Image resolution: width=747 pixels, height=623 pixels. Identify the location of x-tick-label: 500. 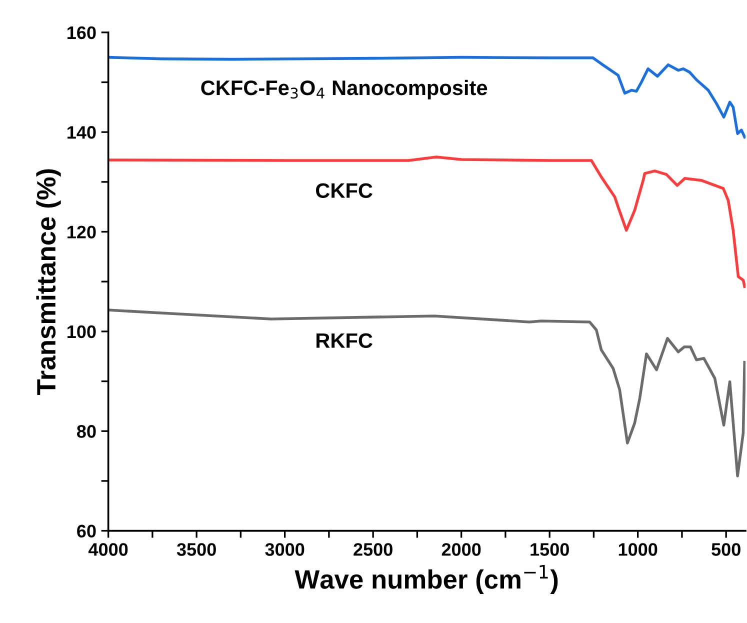
(726, 549).